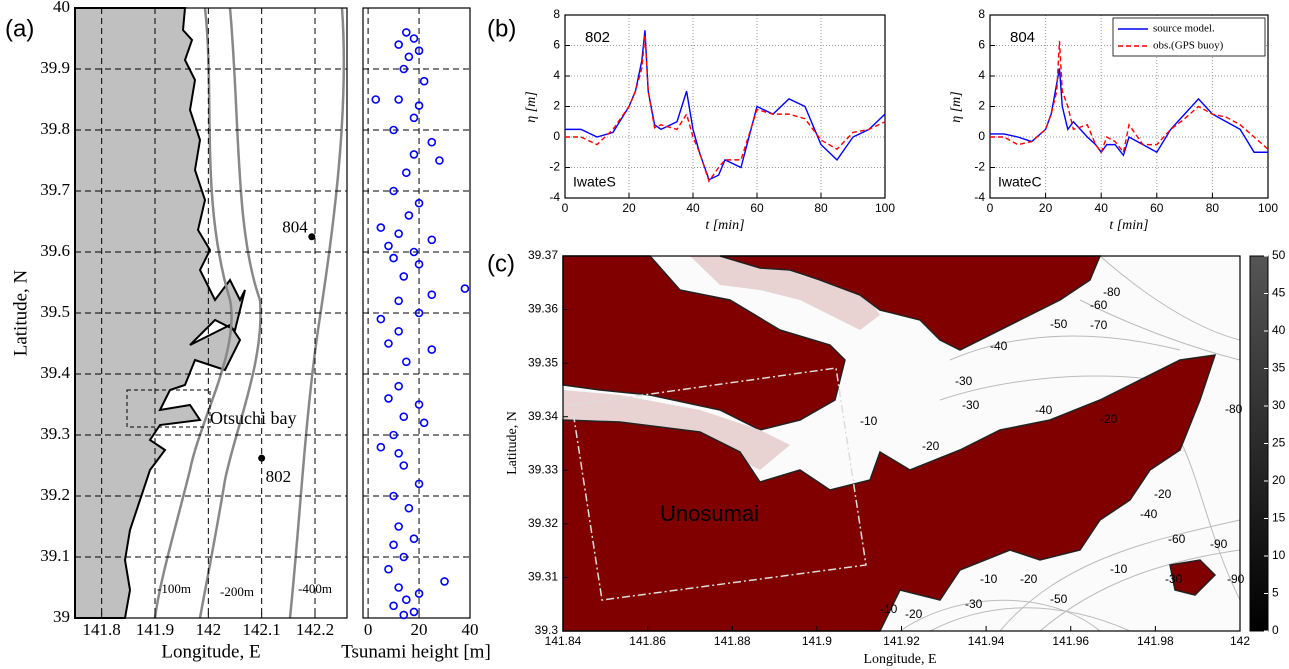 This screenshot has width=1289, height=669. Describe the element at coordinates (55, 128) in the screenshot. I see `y-tick-label: 39.8` at that location.